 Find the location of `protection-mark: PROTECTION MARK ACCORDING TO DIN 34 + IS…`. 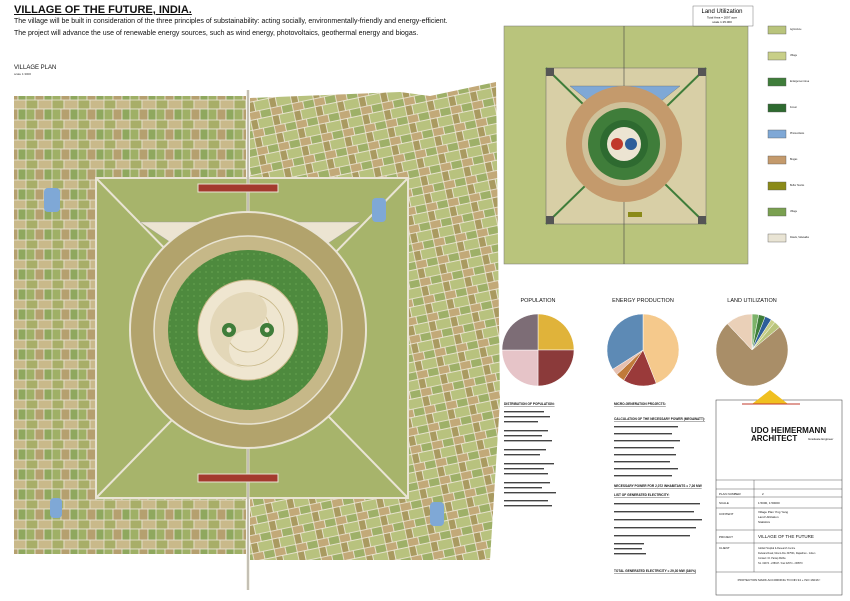

protection-mark: PROTECTION MARK ACCORDING TO DIN 34 + IS… is located at coordinates (779, 580).